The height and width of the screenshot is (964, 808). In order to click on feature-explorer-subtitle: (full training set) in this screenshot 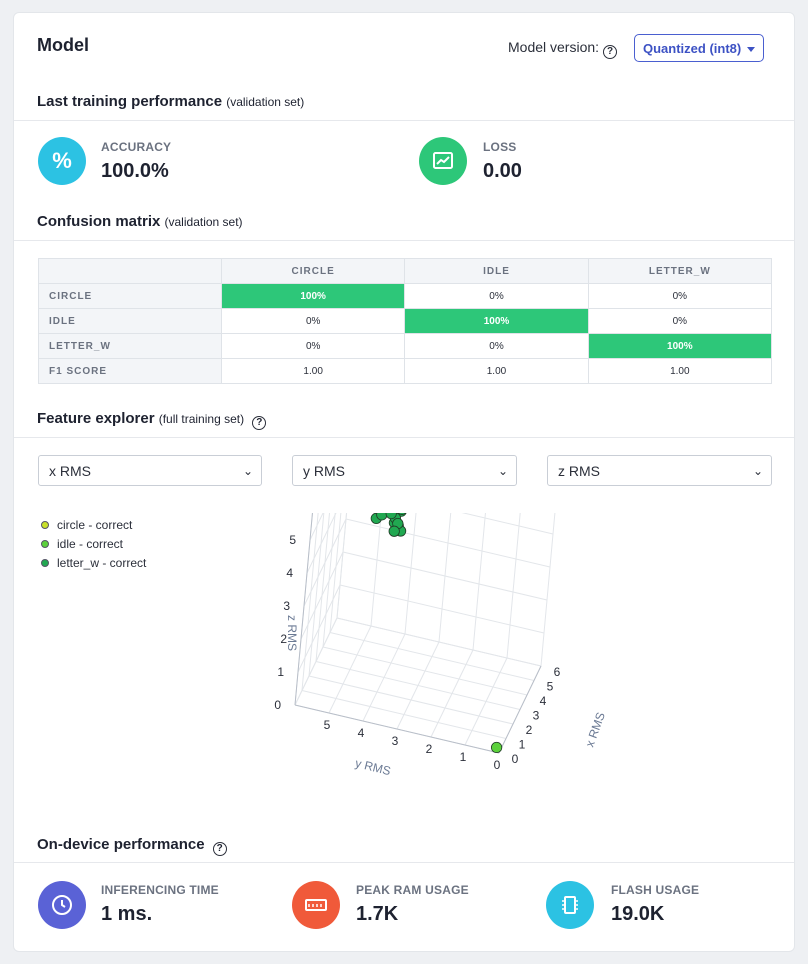, I will do `click(201, 419)`.